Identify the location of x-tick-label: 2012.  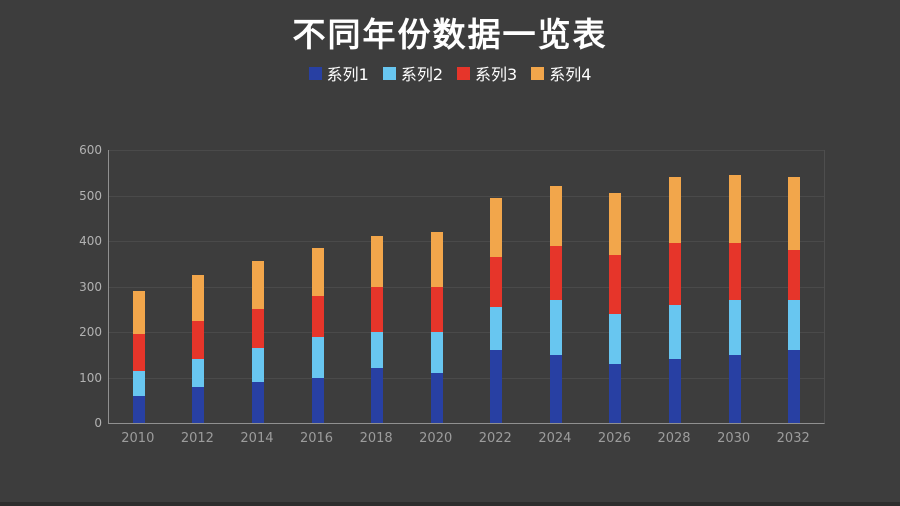
(197, 438).